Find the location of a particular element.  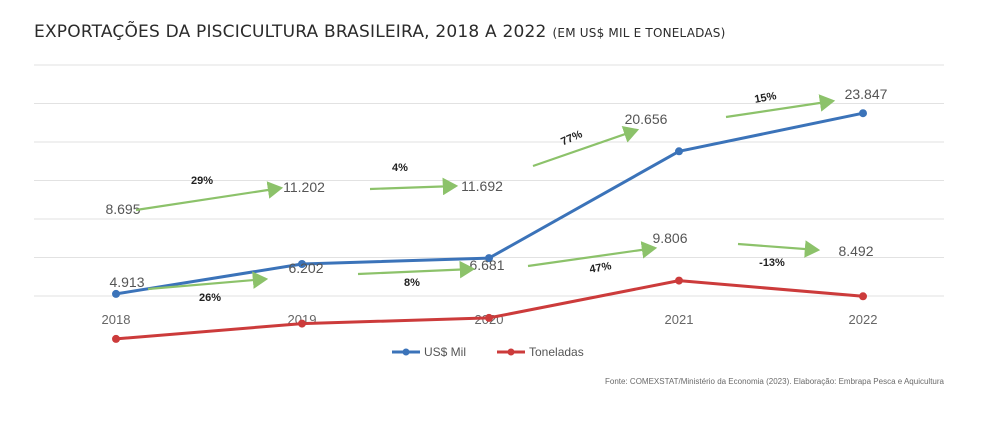

data-label: 6.202 is located at coordinates (305, 268).